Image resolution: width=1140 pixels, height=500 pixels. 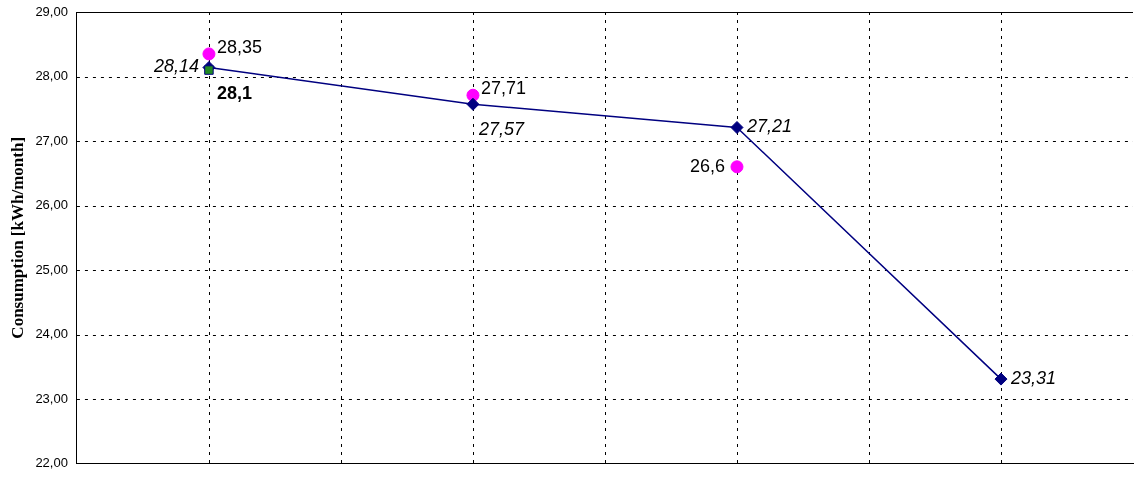 What do you see at coordinates (51, 398) in the screenshot?
I see `y-tick-label: 23,00` at bounding box center [51, 398].